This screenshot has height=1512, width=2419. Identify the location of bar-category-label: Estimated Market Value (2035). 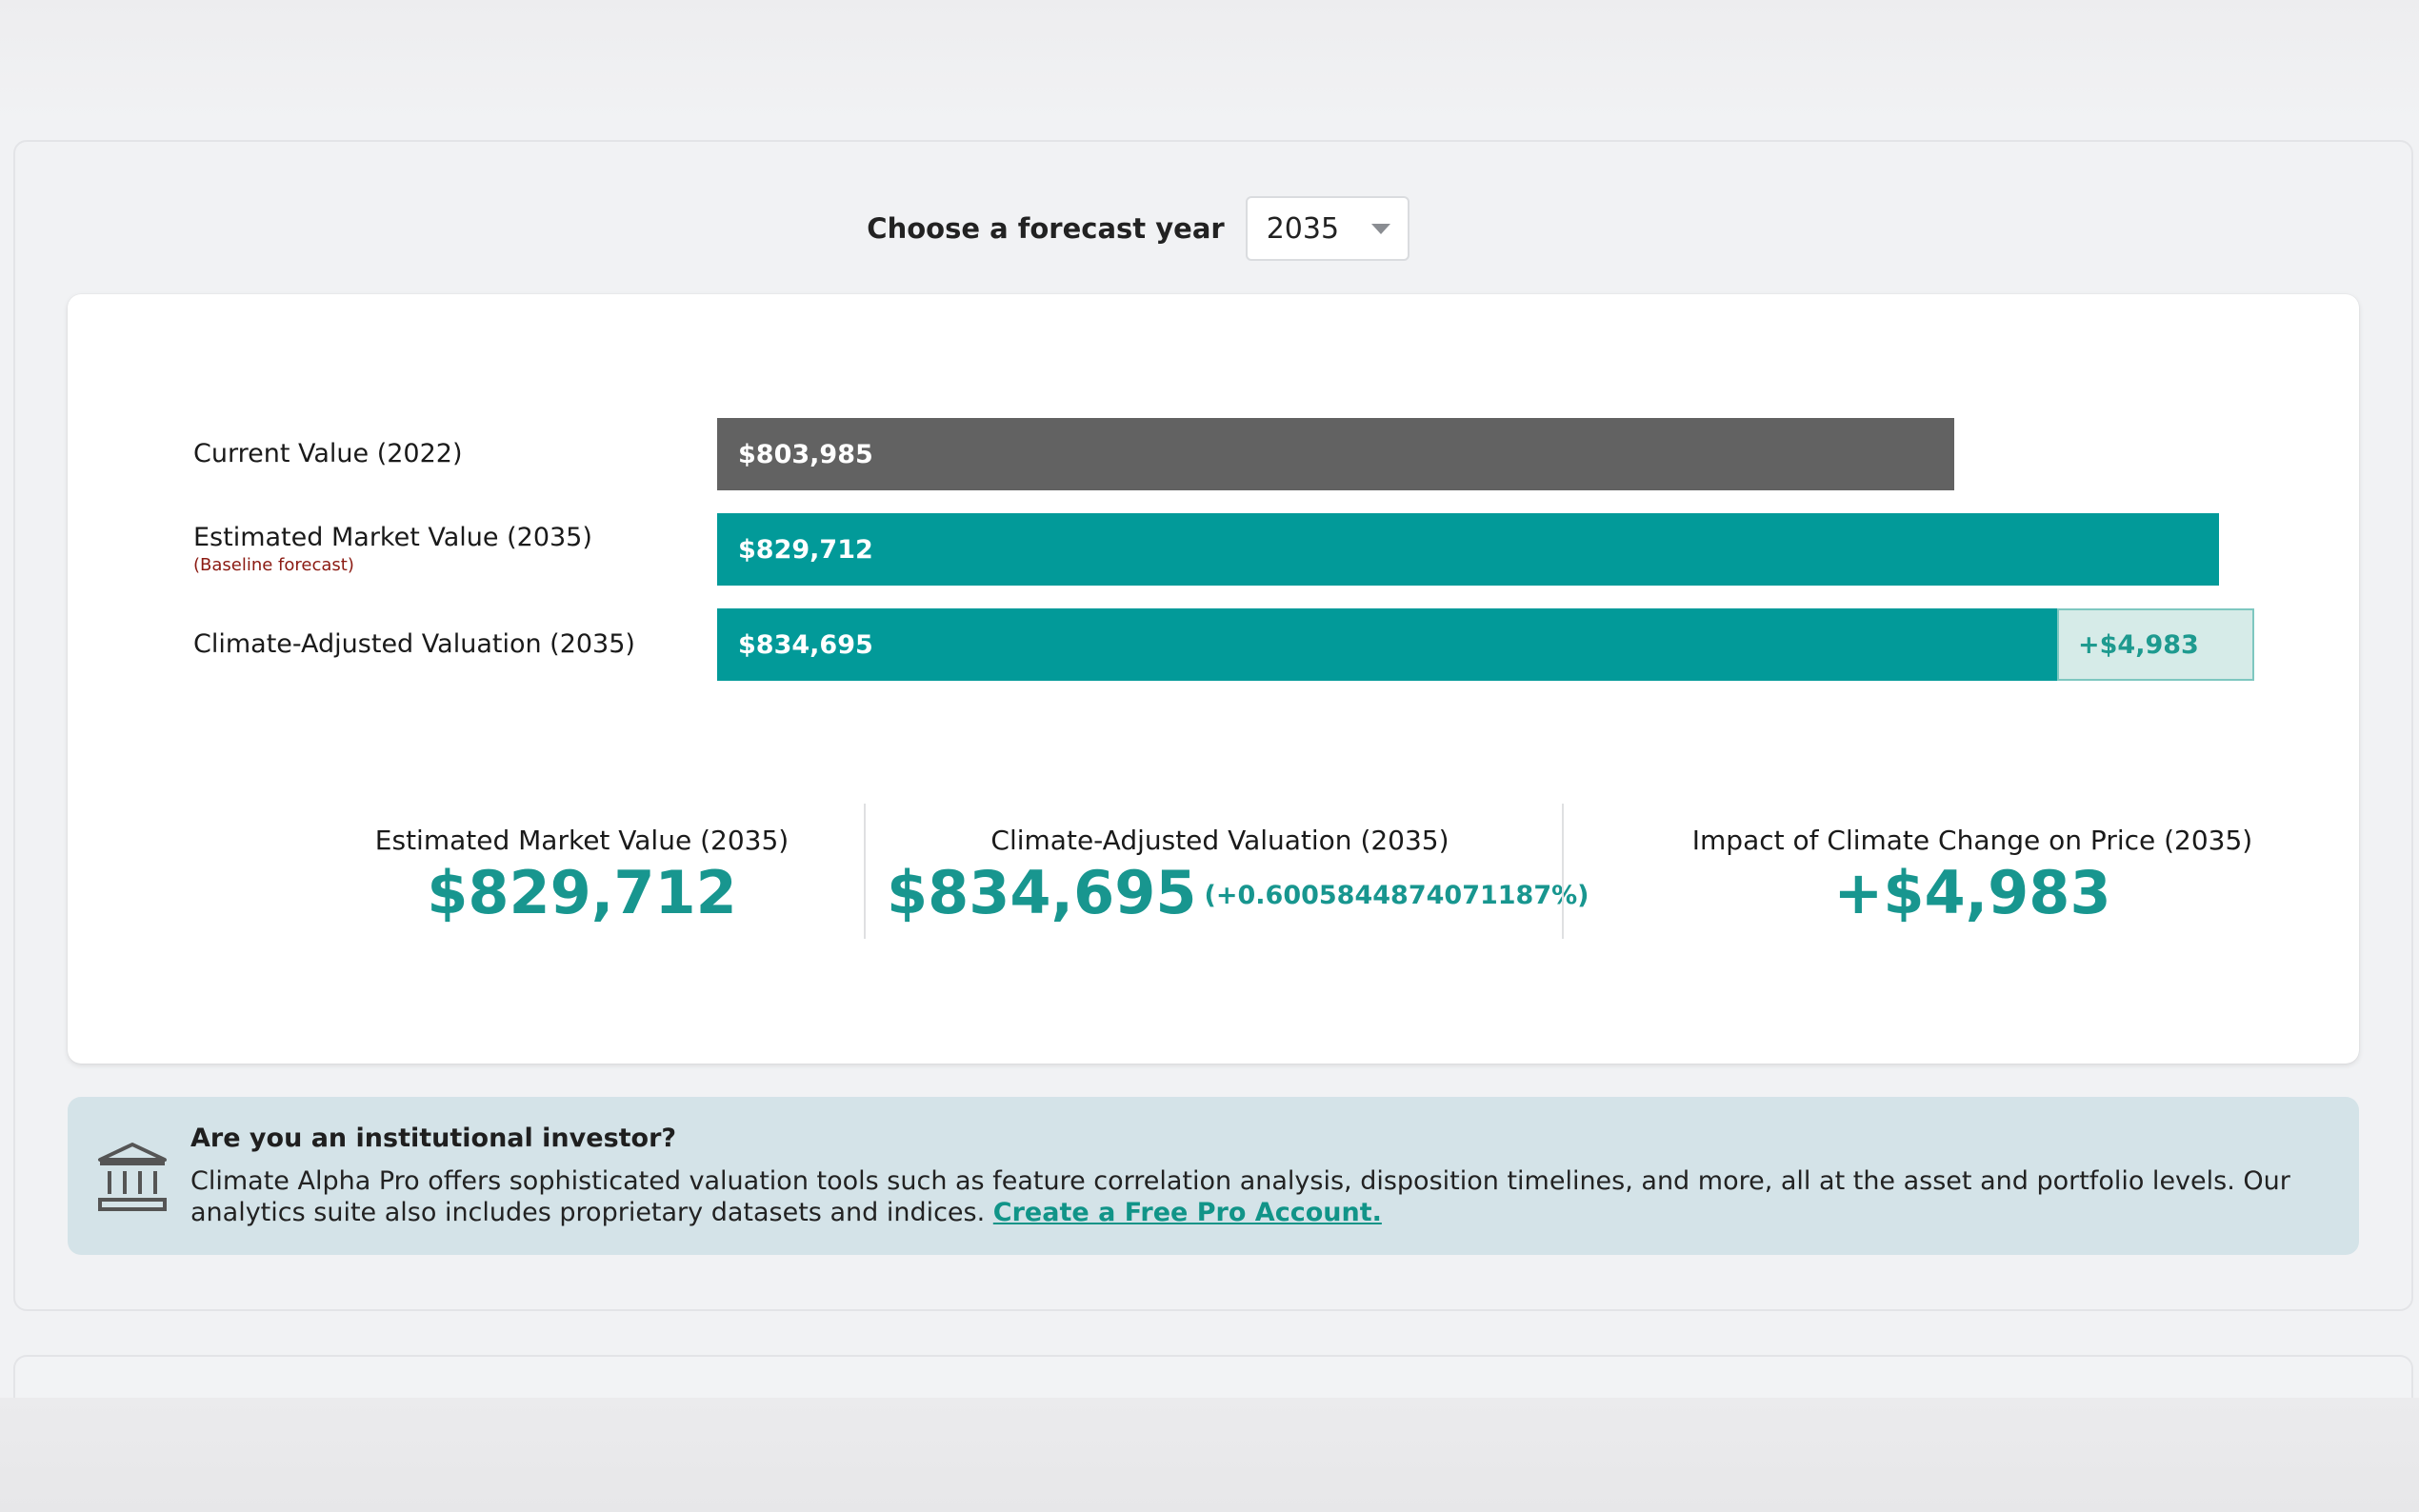
(392, 537).